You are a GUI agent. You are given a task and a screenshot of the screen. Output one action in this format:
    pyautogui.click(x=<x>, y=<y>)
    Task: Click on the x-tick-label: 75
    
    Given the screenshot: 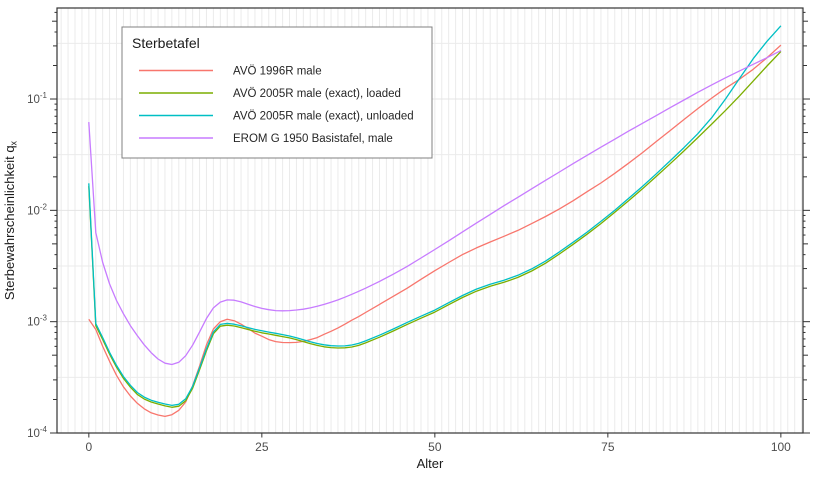 What is the action you would take?
    pyautogui.click(x=608, y=447)
    